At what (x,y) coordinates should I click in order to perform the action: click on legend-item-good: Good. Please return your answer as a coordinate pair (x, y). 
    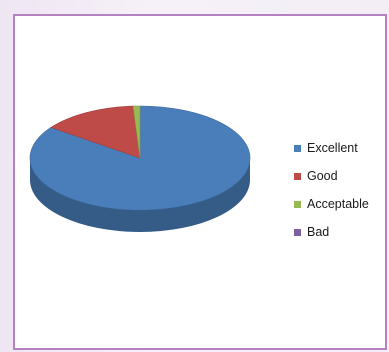
    Looking at the image, I should click on (339, 176).